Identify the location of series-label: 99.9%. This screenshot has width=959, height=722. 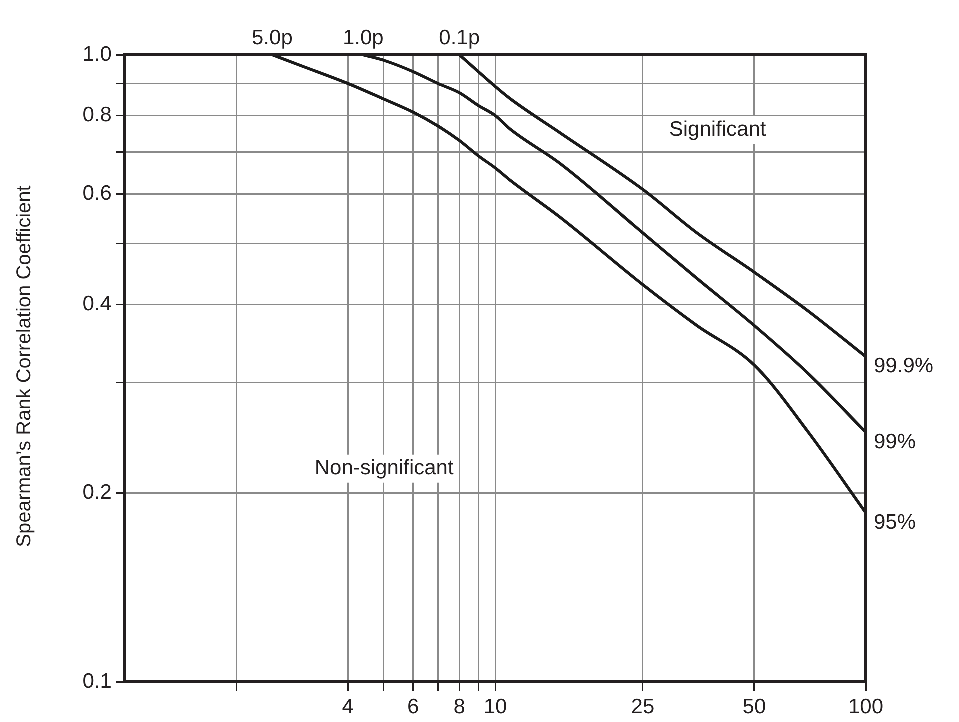
(904, 366).